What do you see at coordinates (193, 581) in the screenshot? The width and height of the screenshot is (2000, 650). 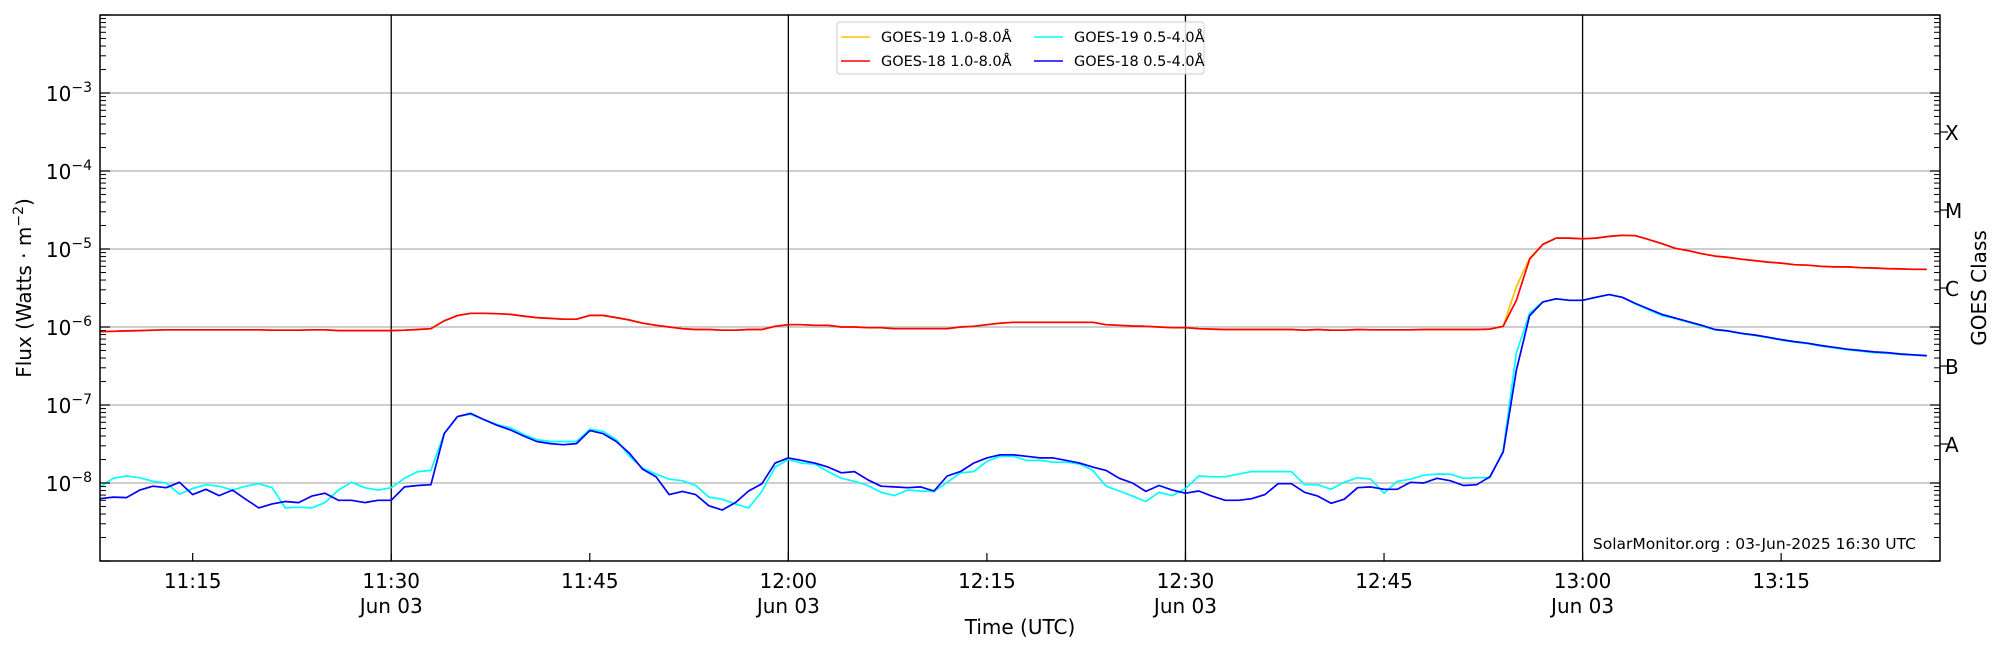 I see `x-tick-label: 11:15` at bounding box center [193, 581].